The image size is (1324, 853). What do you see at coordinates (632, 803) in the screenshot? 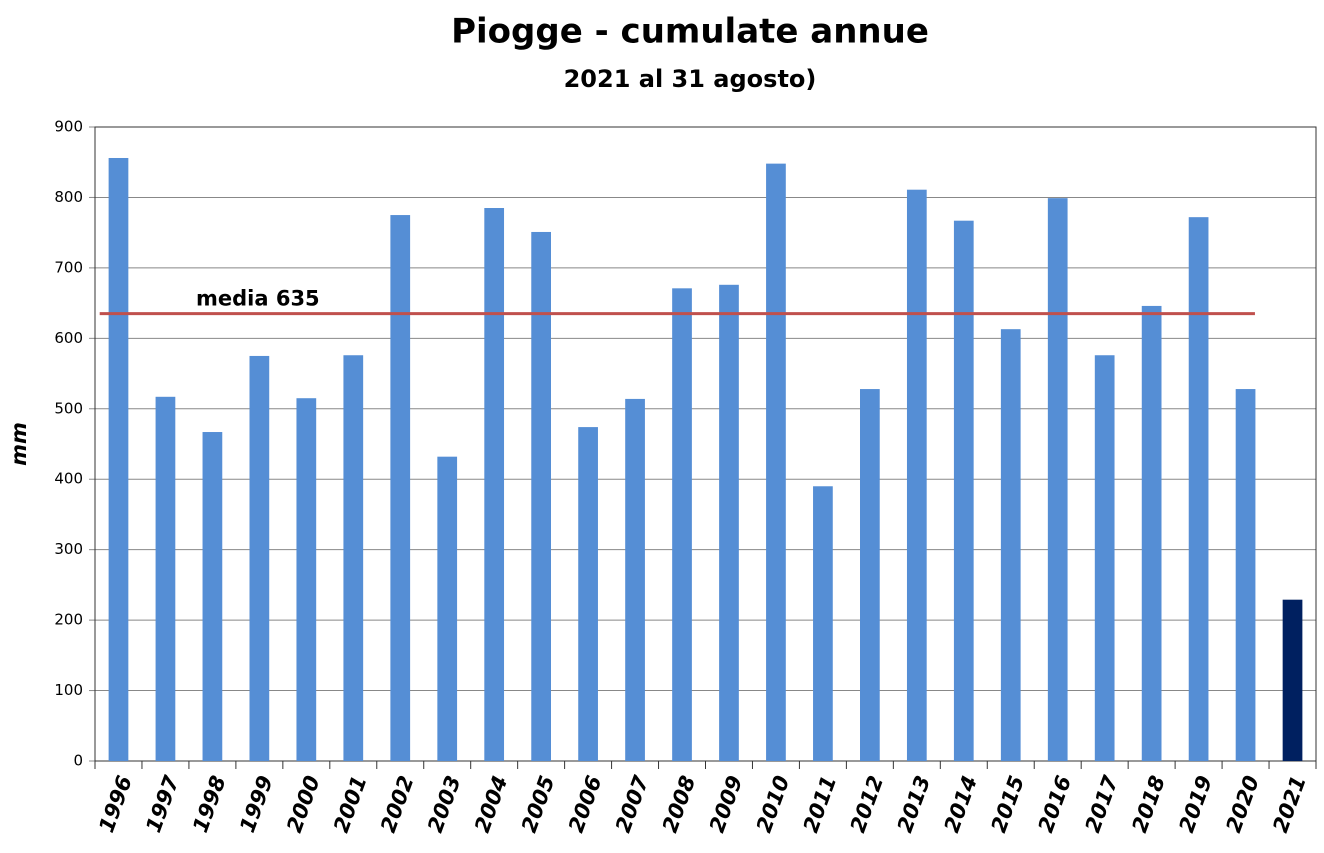
I see `x-tick-label: 2007` at bounding box center [632, 803].